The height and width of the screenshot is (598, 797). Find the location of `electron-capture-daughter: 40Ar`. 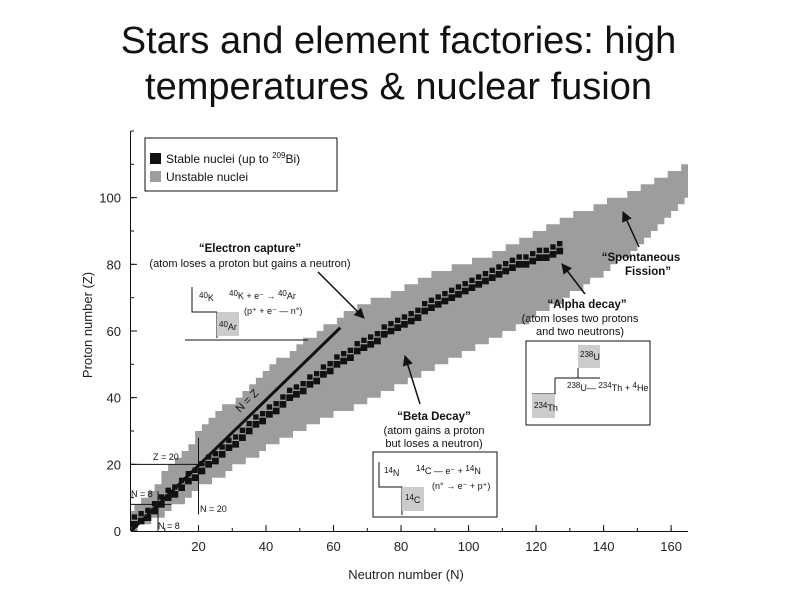

electron-capture-daughter: 40Ar is located at coordinates (228, 326).